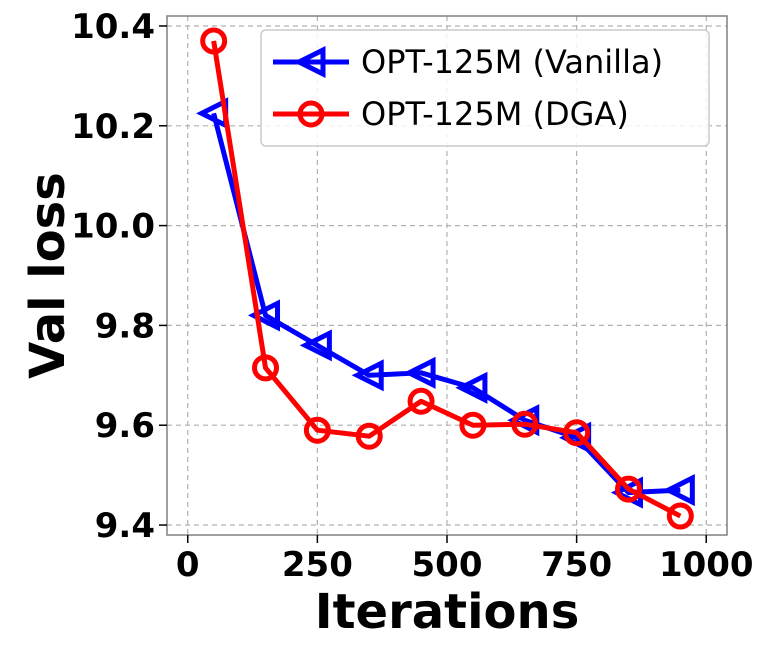 This screenshot has height=650, width=767. What do you see at coordinates (188, 565) in the screenshot?
I see `x-tick-label: 0` at bounding box center [188, 565].